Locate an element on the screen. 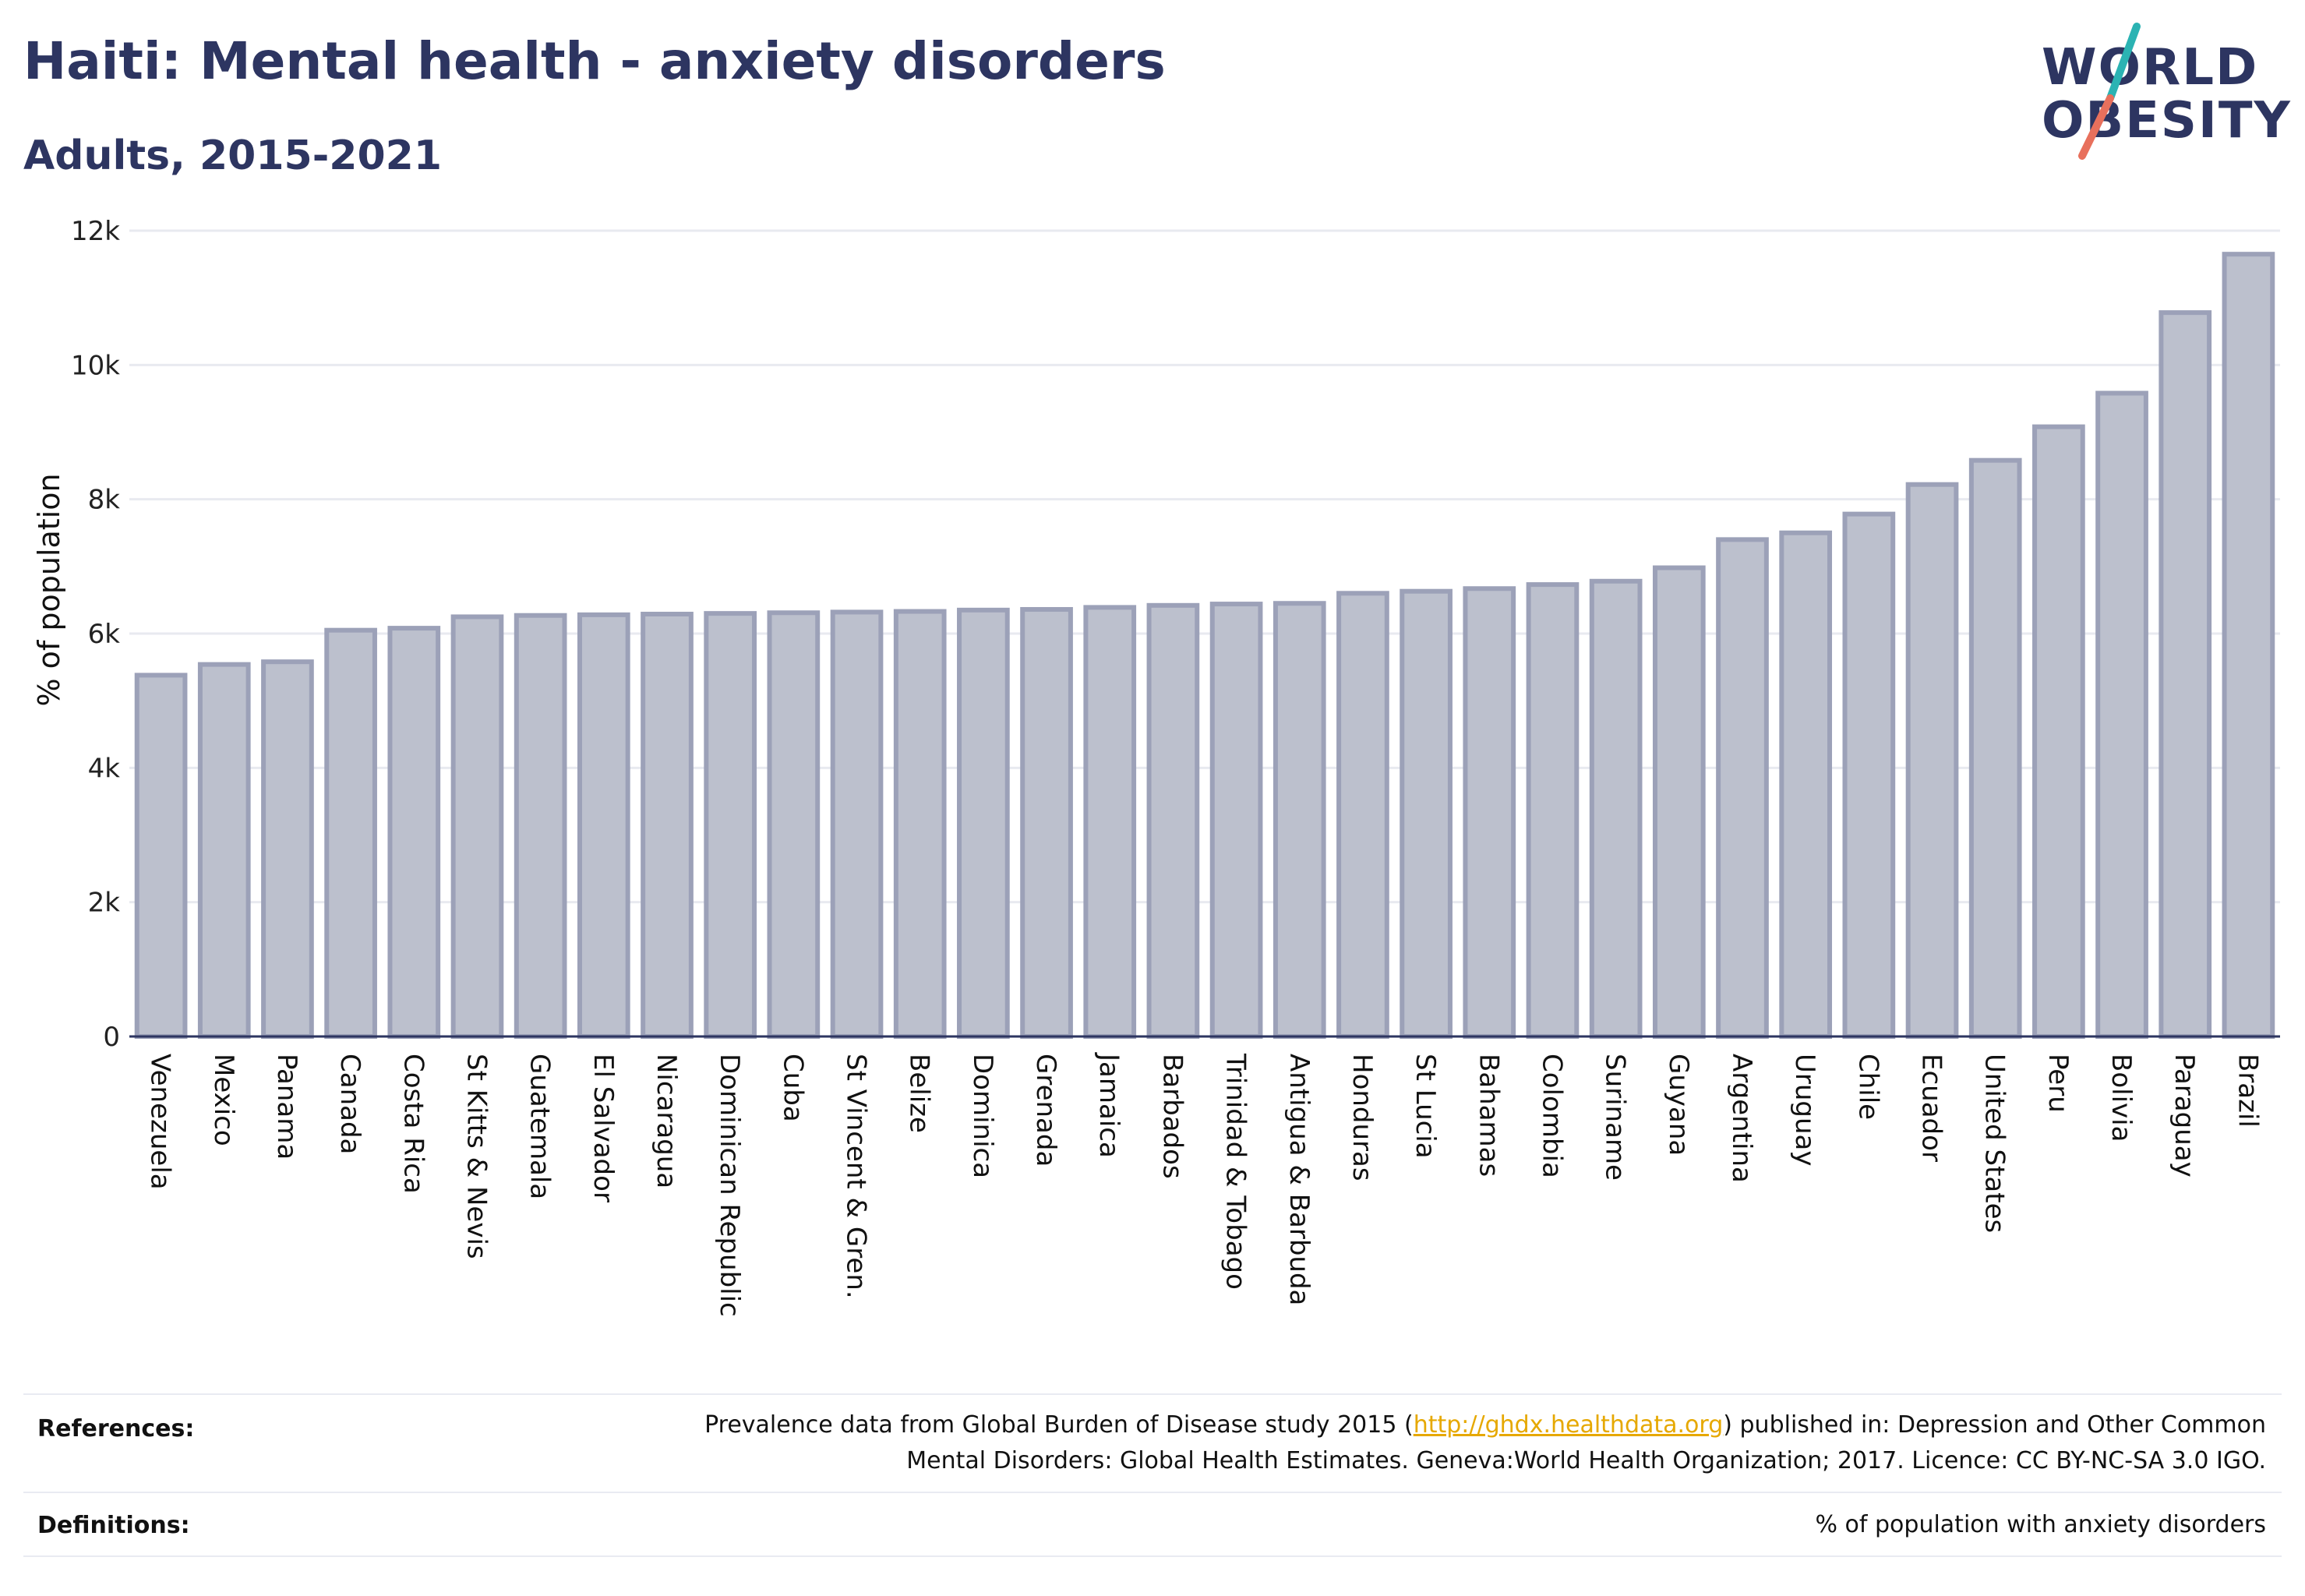 Image resolution: width=2305 pixels, height=1596 pixels. x-tick-label: St Kitts & Nevis is located at coordinates (476, 1156).